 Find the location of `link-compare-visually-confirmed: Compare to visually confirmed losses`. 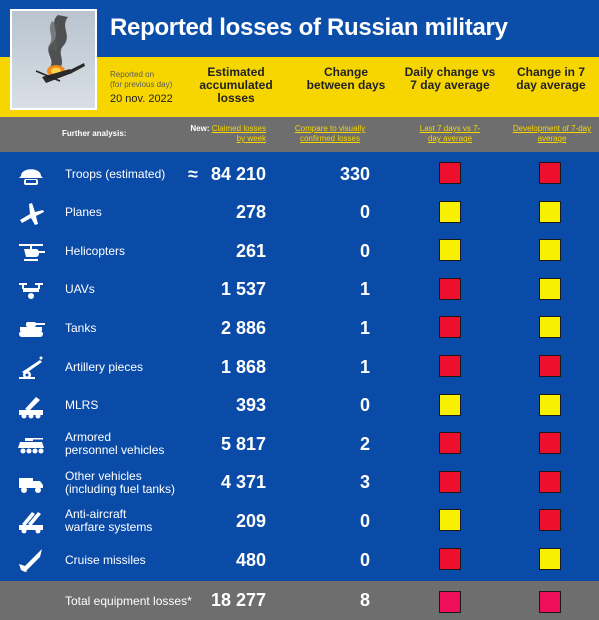

link-compare-visually-confirmed: Compare to visually confirmed losses is located at coordinates (330, 134).